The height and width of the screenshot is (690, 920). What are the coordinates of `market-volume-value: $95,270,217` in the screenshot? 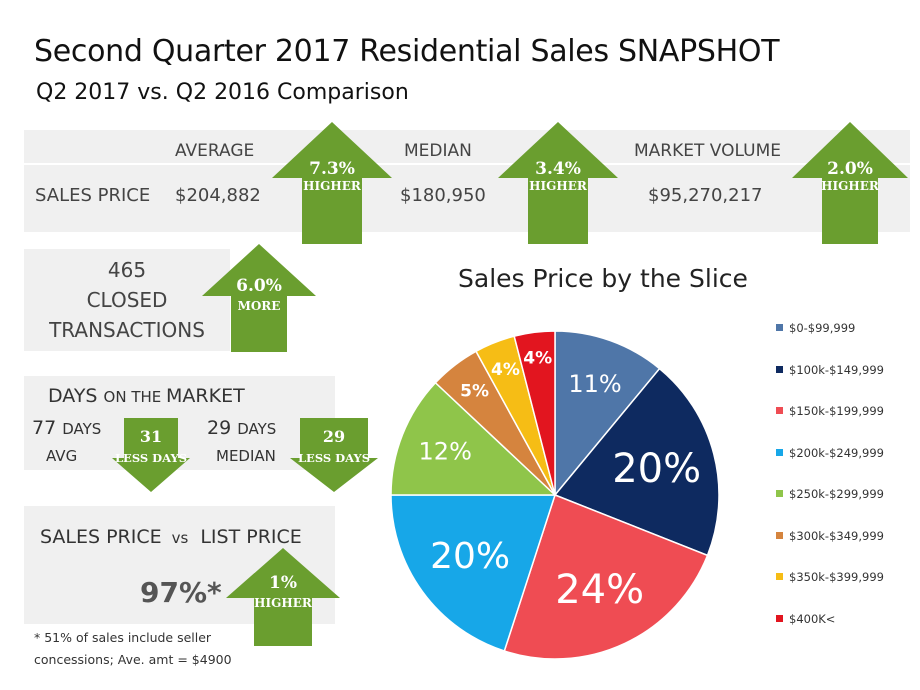 It's located at (705, 195).